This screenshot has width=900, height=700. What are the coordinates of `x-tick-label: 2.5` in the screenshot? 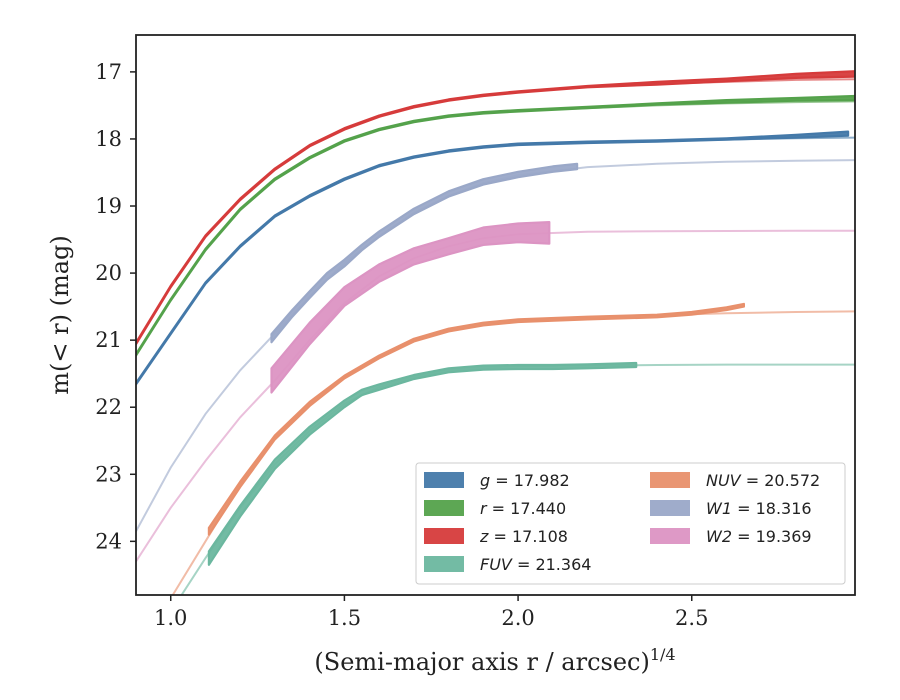 It's located at (691, 618).